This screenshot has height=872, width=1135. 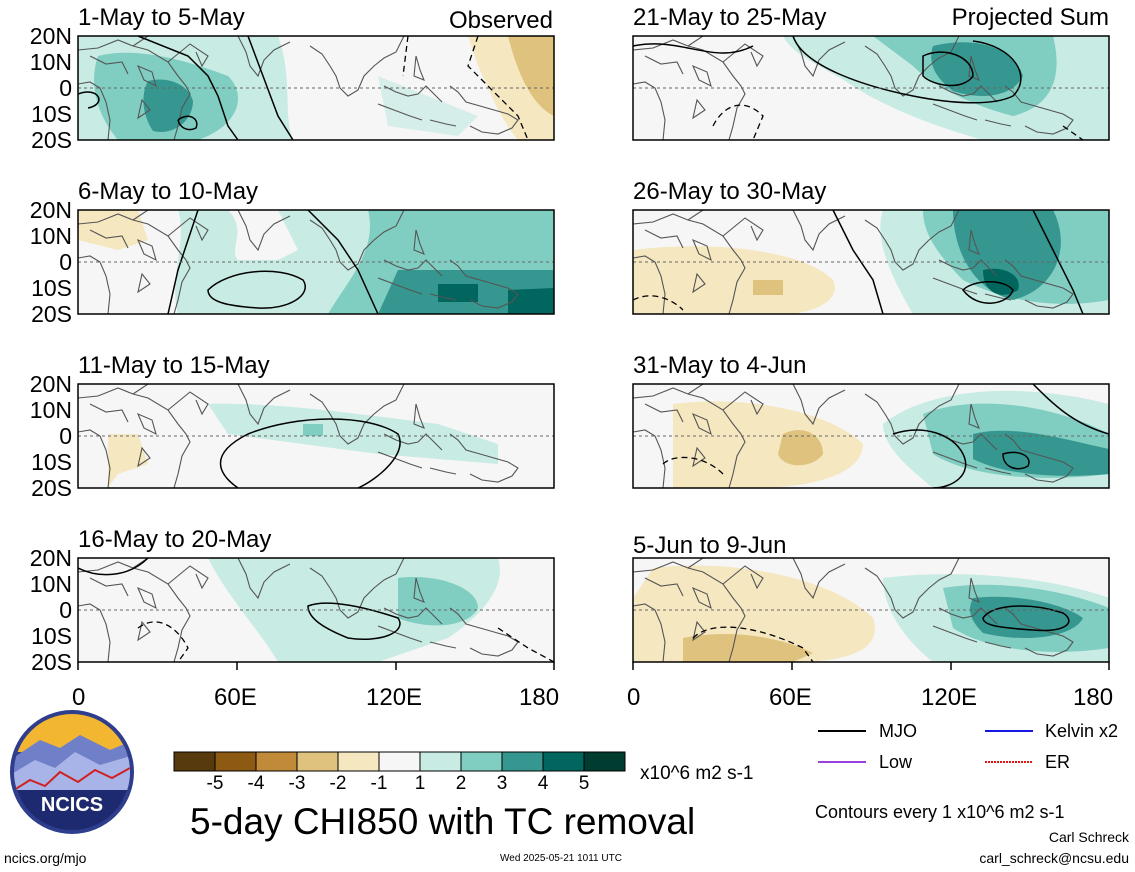 What do you see at coordinates (215, 783) in the screenshot?
I see `colorbar-label-0: -5` at bounding box center [215, 783].